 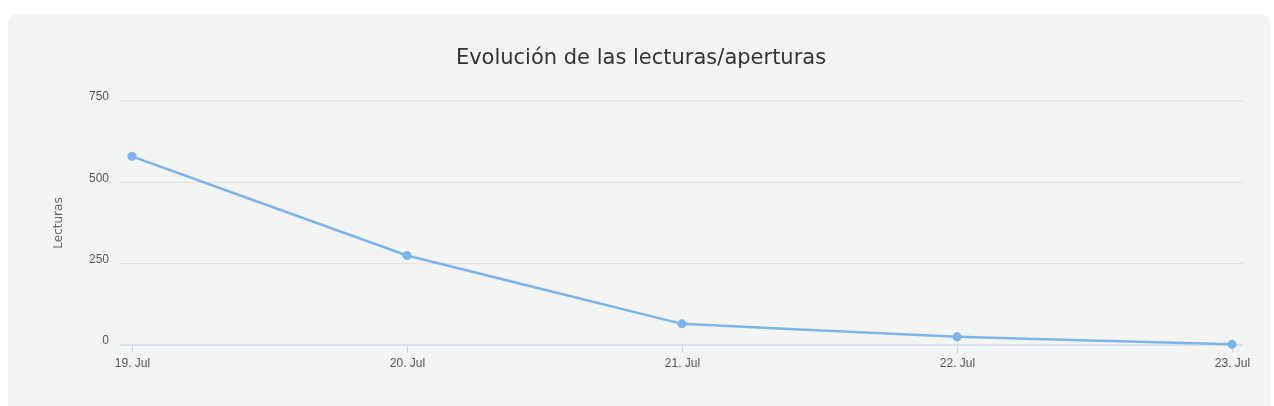 What do you see at coordinates (1232, 362) in the screenshot?
I see `x-tick-label: 23. Jul` at bounding box center [1232, 362].